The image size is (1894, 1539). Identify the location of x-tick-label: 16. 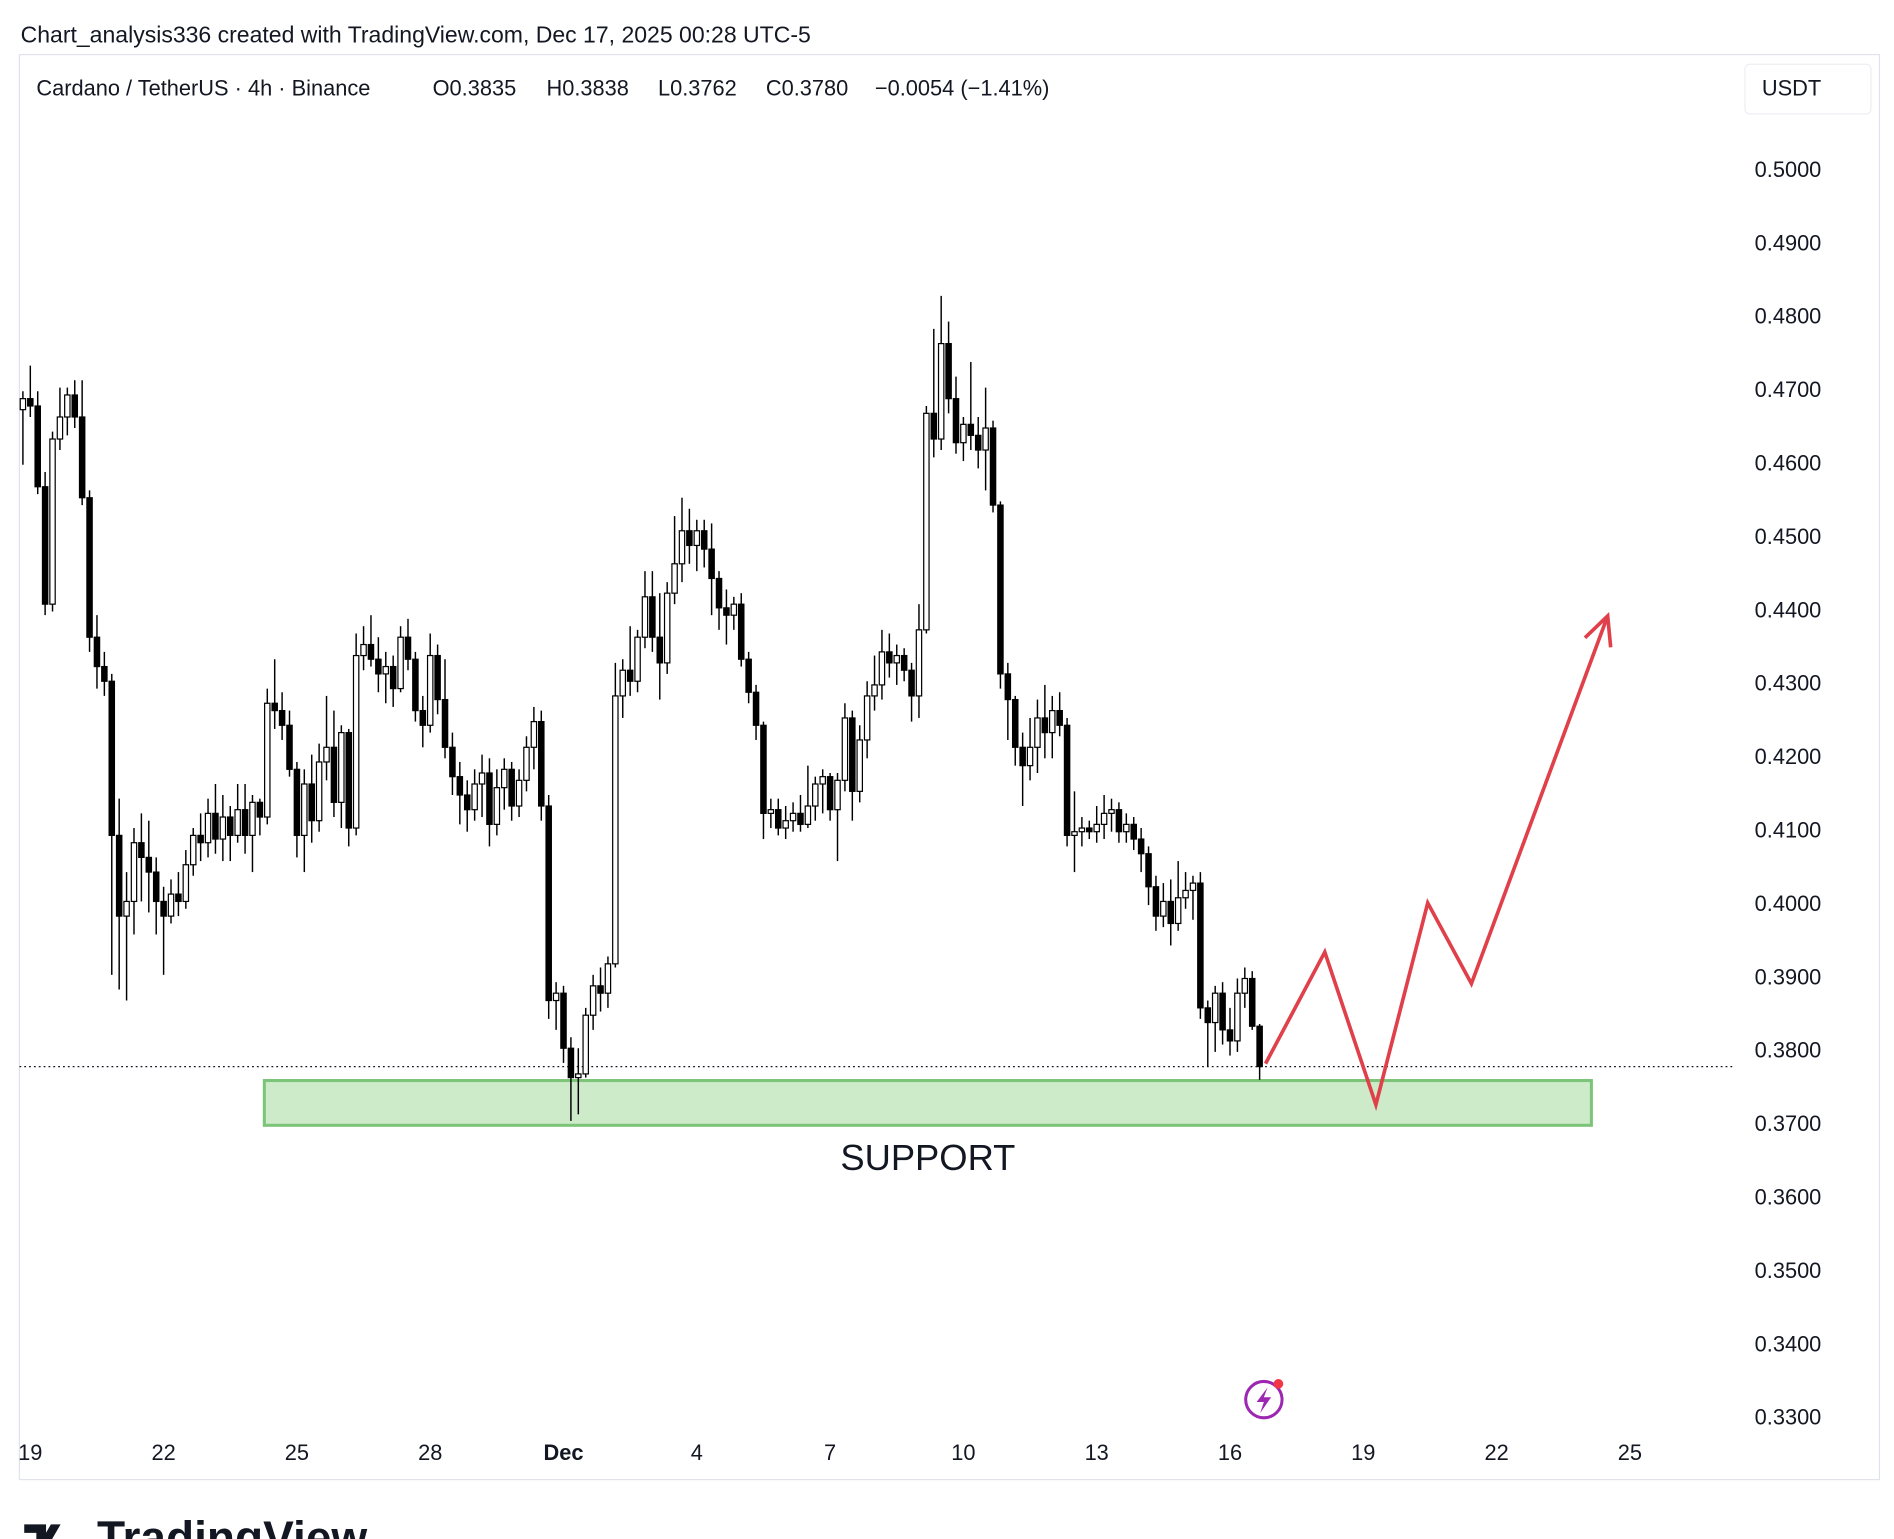
(1230, 1452).